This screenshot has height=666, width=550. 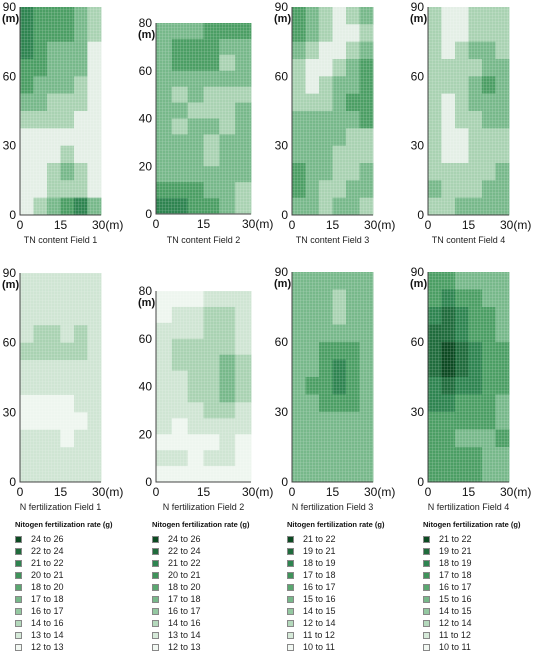 I want to click on legend-item: 22 to 24, so click(x=217, y=551).